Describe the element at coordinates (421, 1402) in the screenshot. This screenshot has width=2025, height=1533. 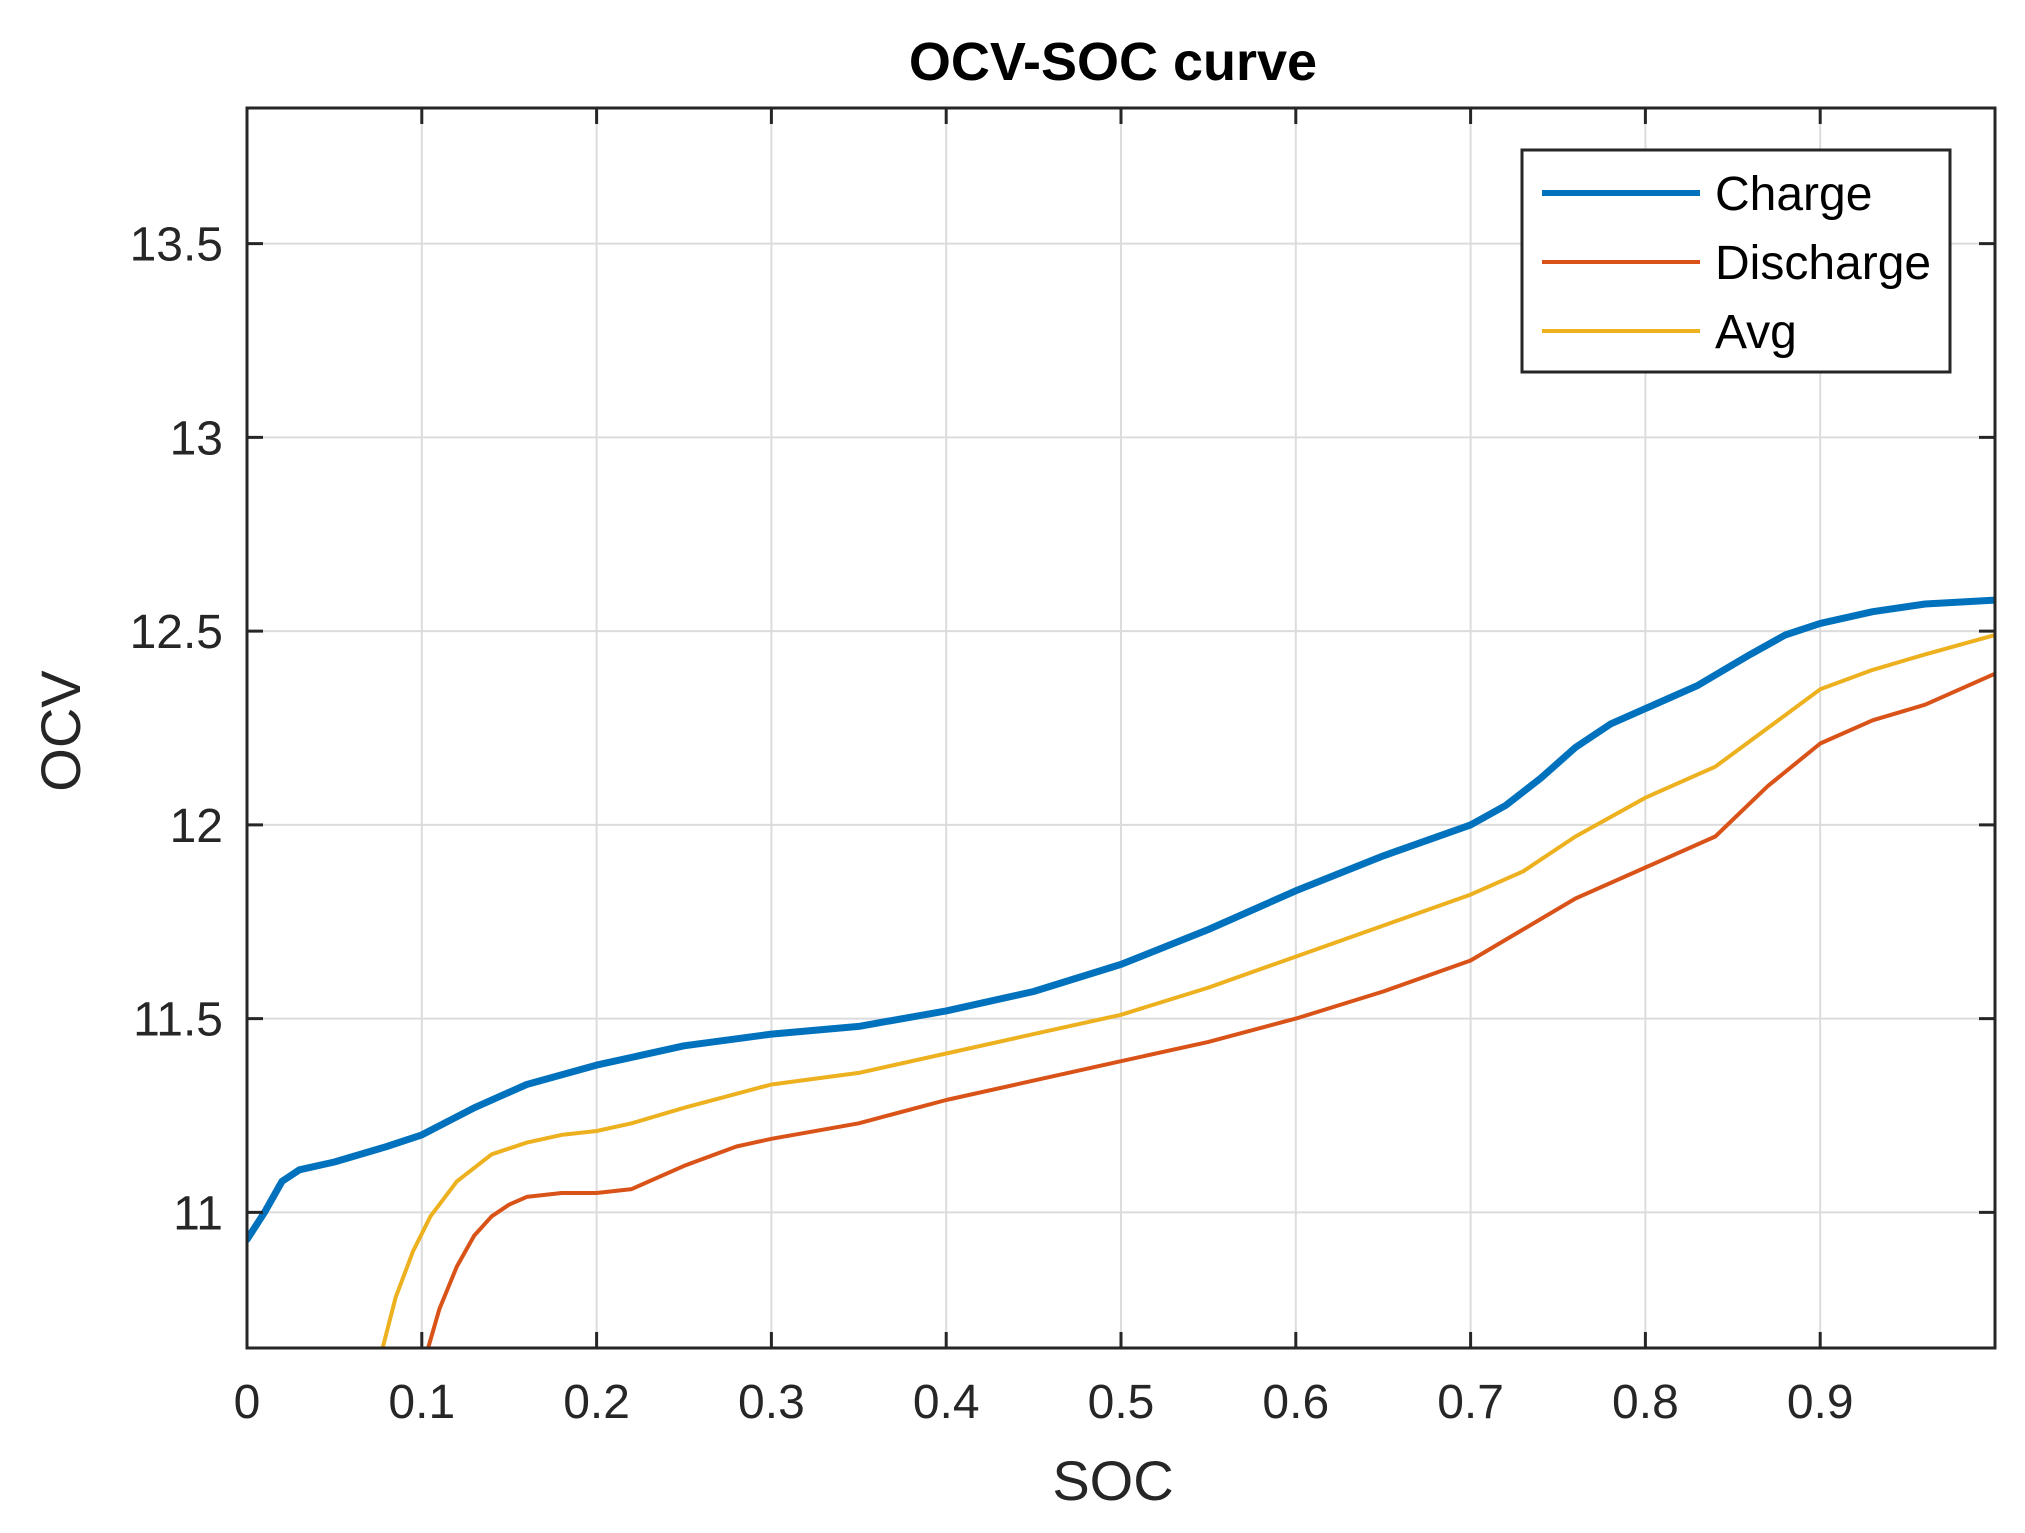
I see `x-tick-label: 0.1` at that location.